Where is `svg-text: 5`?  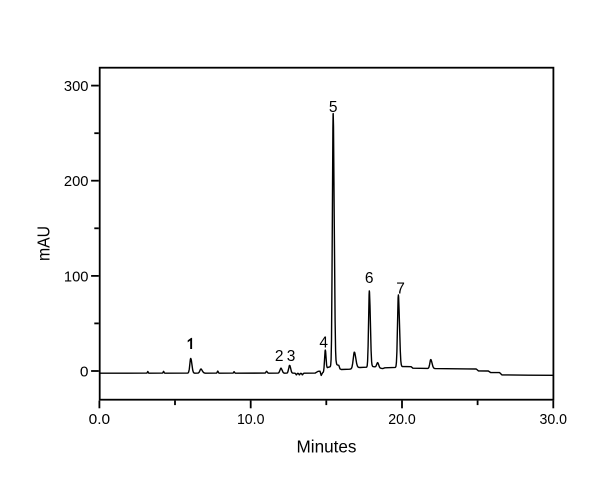 svg-text: 5 is located at coordinates (333, 107).